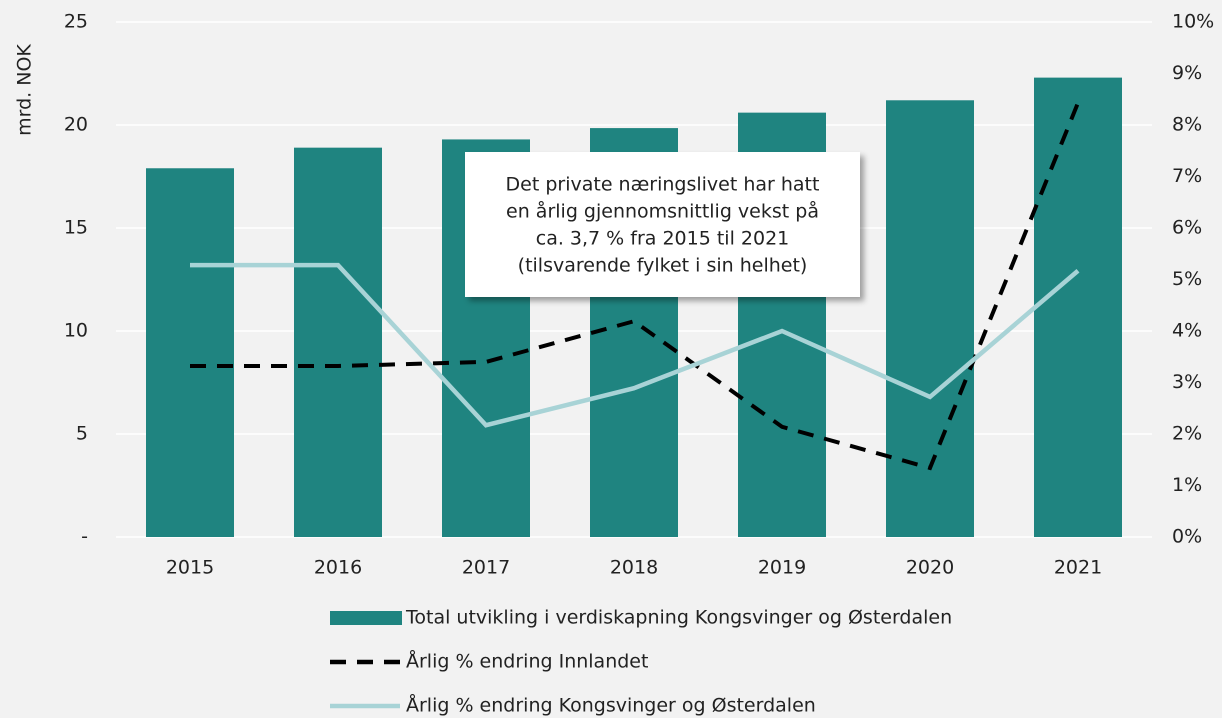 This screenshot has width=1222, height=718. What do you see at coordinates (930, 568) in the screenshot?
I see `x-tick-label: 2020` at bounding box center [930, 568].